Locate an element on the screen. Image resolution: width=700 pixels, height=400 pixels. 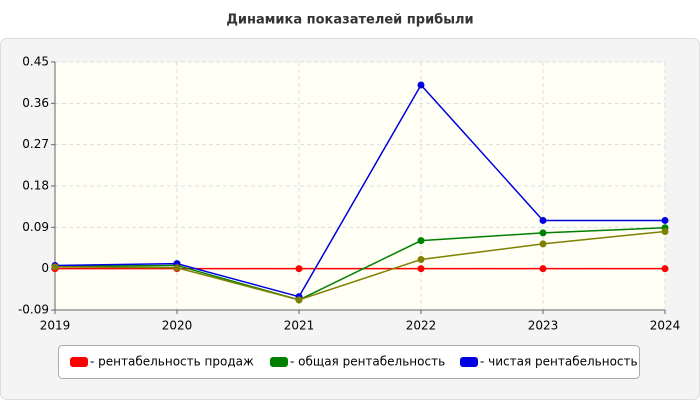
x-tick-label: 2020 is located at coordinates (177, 326).